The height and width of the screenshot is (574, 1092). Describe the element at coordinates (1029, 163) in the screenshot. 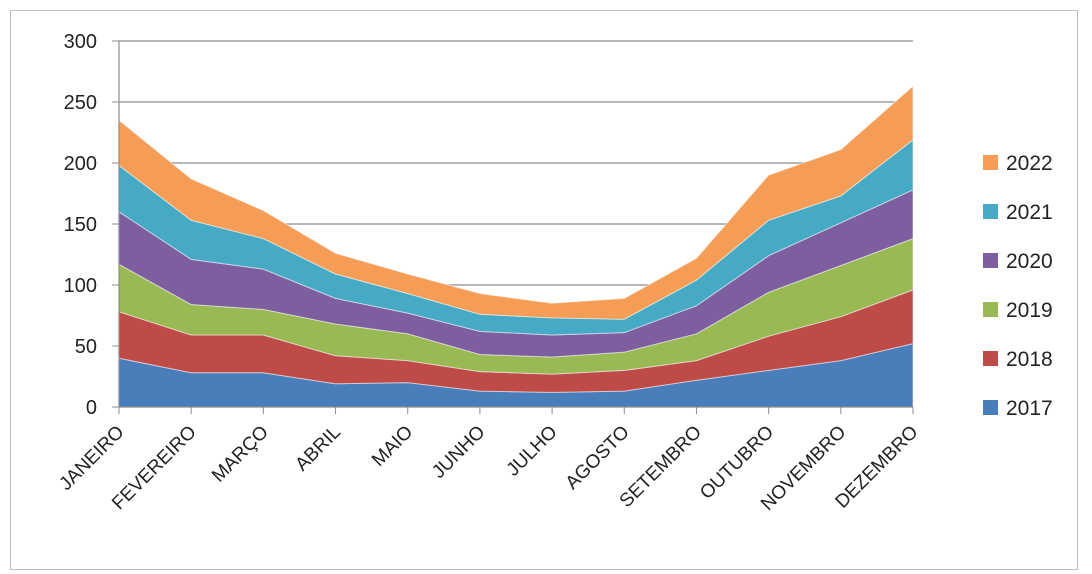

I see `legend-label: 2022` at that location.